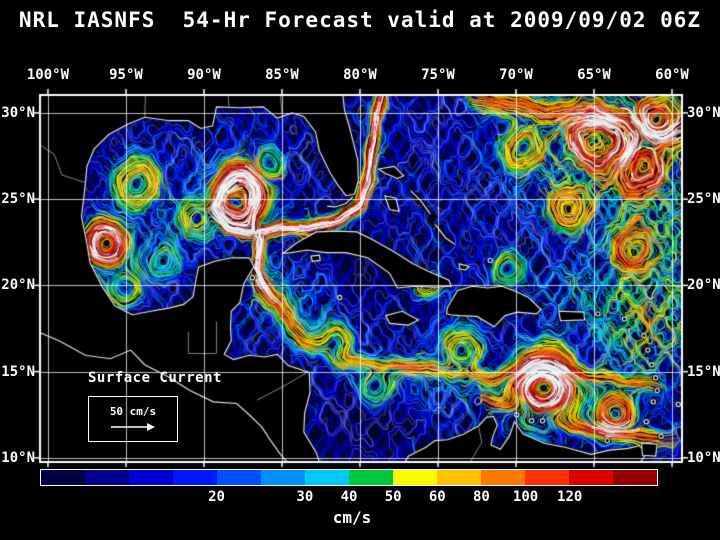 The height and width of the screenshot is (540, 720). What do you see at coordinates (438, 75) in the screenshot?
I see `lon-tick-label: 75°W` at bounding box center [438, 75].